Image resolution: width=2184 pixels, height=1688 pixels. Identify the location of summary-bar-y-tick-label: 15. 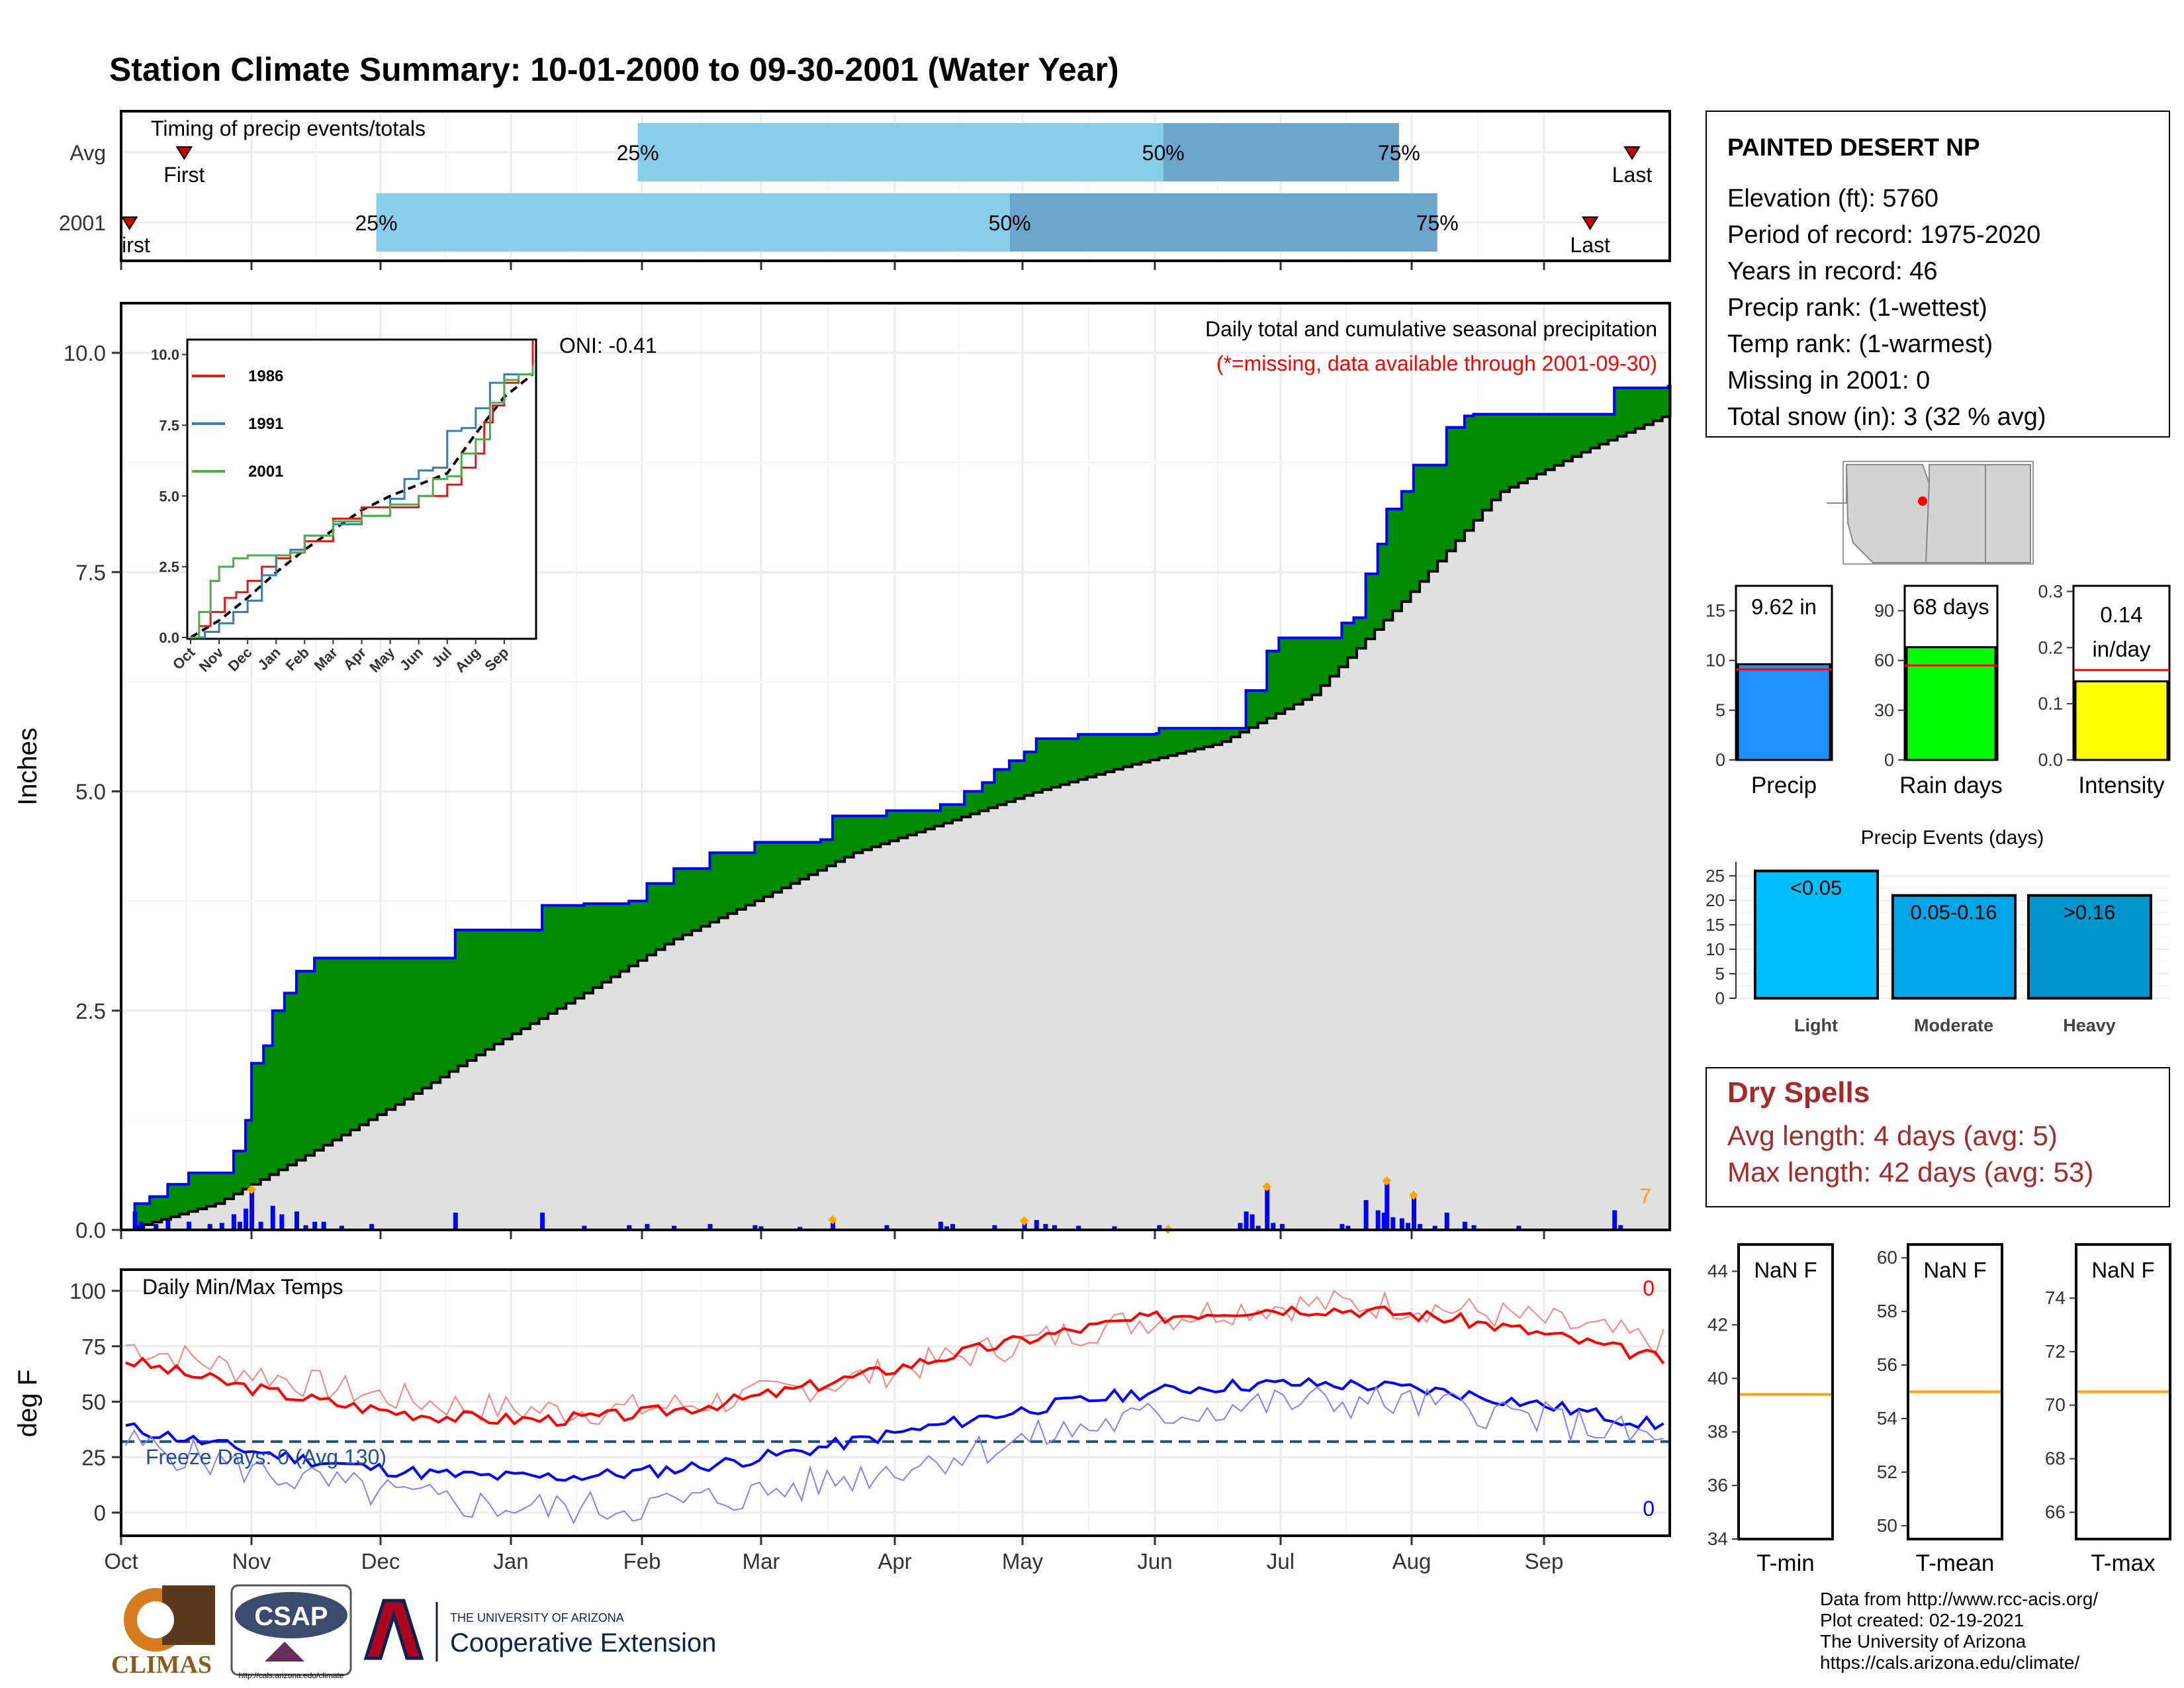
(1715, 611).